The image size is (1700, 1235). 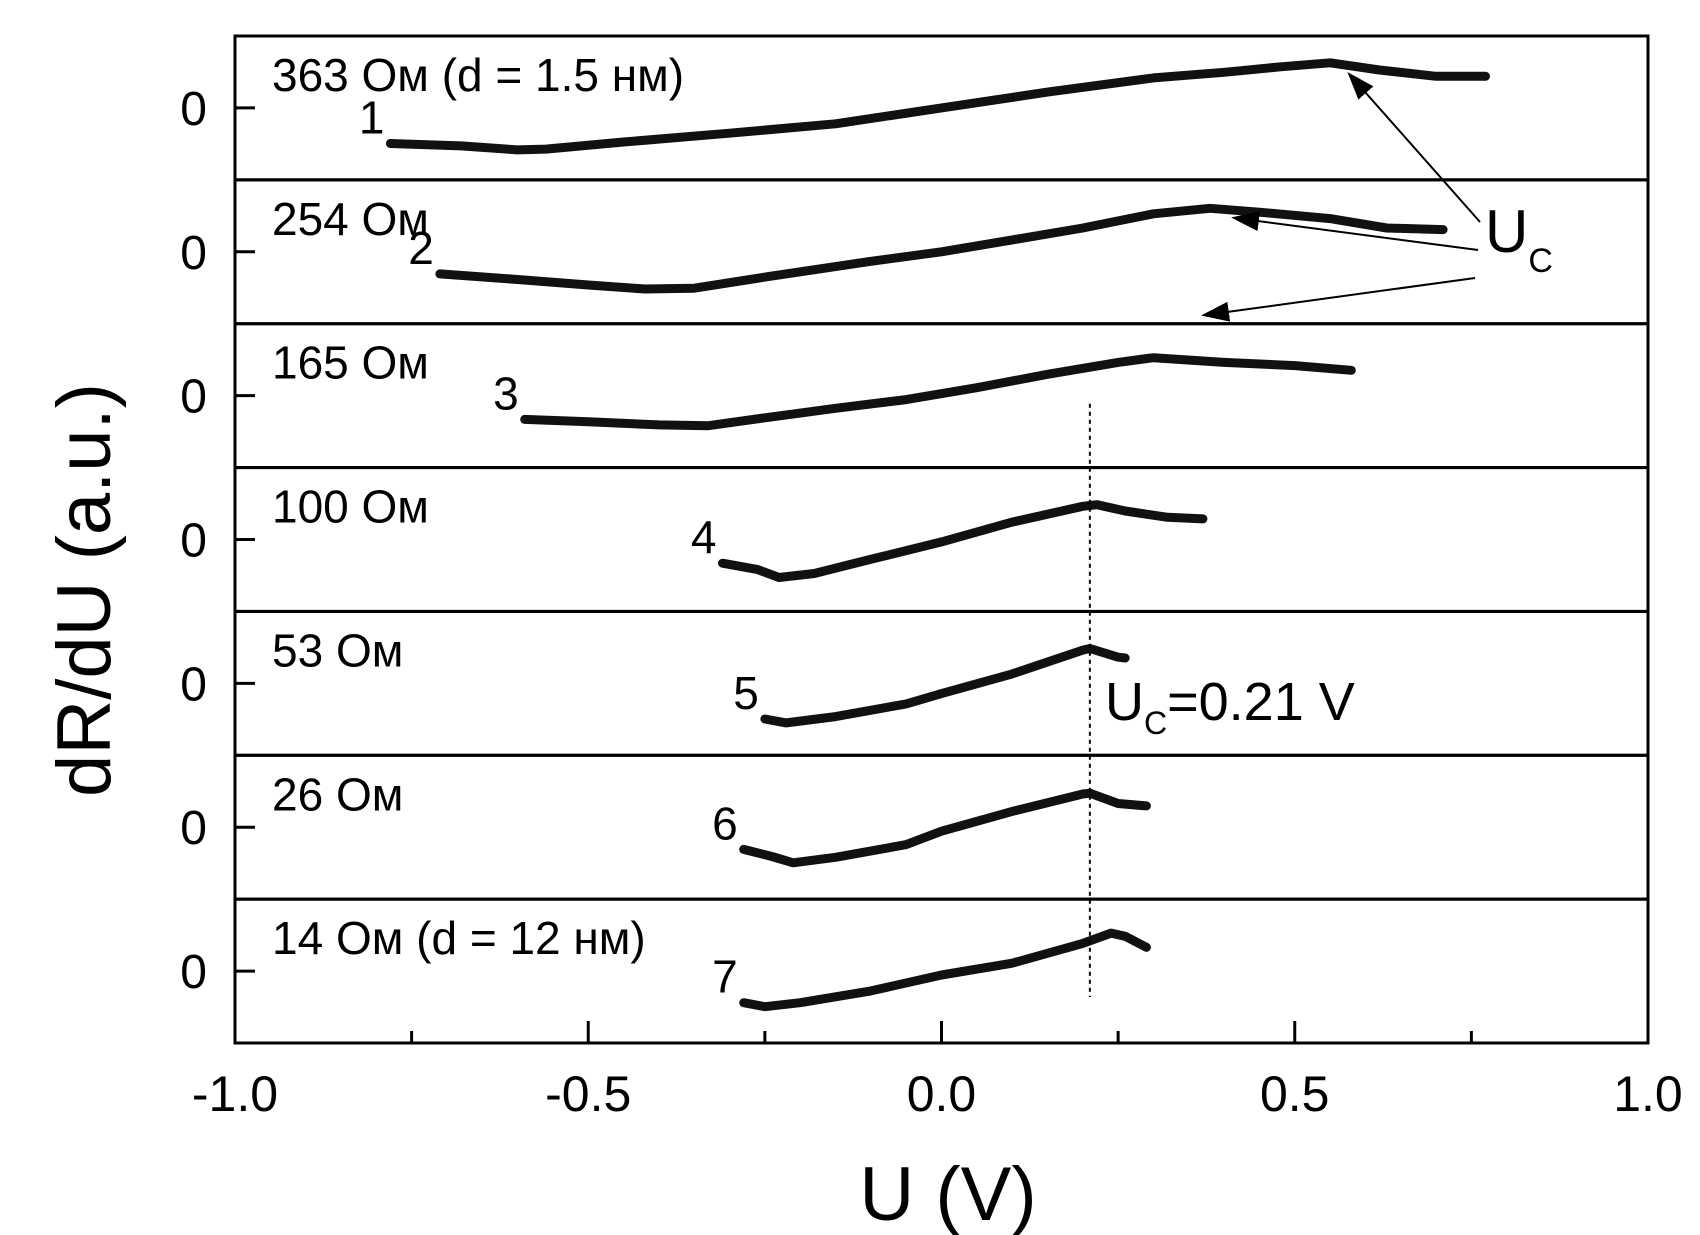 What do you see at coordinates (193, 828) in the screenshot?
I see `panel-zero-label-6: 0` at bounding box center [193, 828].